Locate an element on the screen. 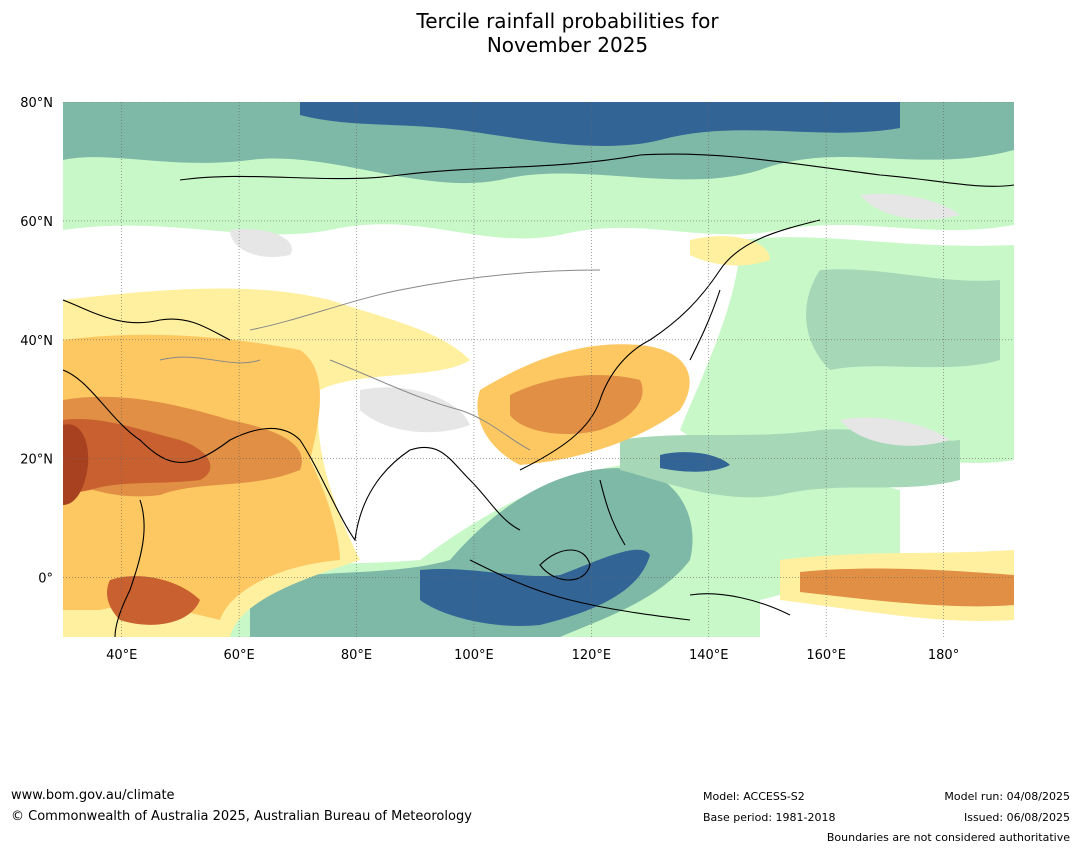 Image resolution: width=1081 pixels, height=850 pixels. lat-tick-label: 60°N is located at coordinates (36, 222).